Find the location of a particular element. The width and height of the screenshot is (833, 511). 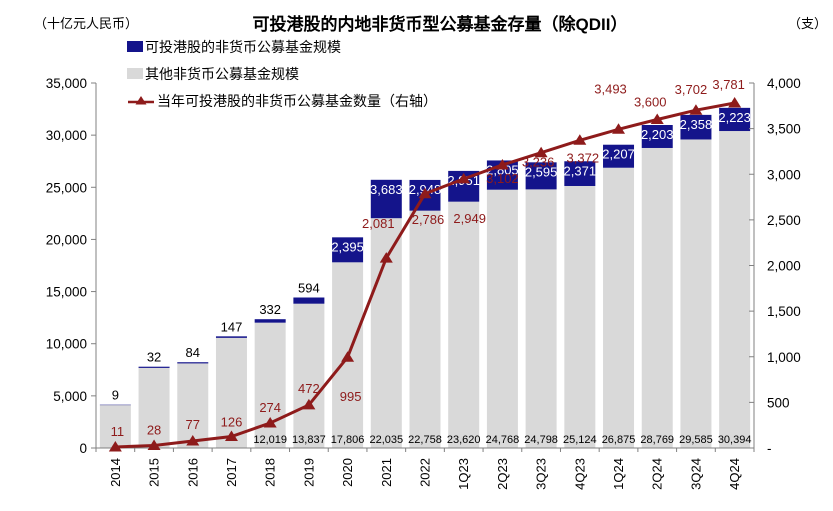

x-axis-category-label: 2014 is located at coordinates (115, 472).